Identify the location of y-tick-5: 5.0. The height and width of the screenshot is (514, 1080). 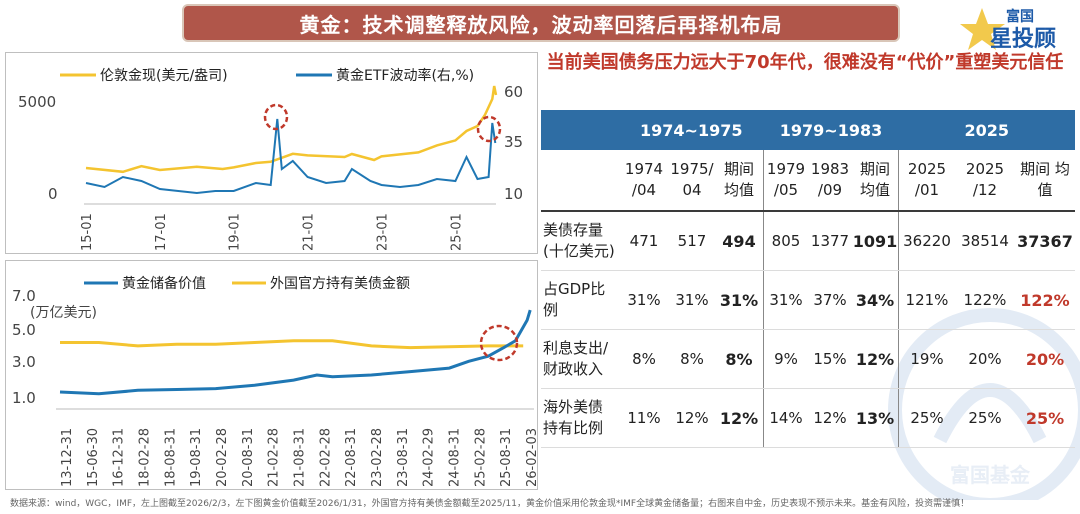
(24, 330).